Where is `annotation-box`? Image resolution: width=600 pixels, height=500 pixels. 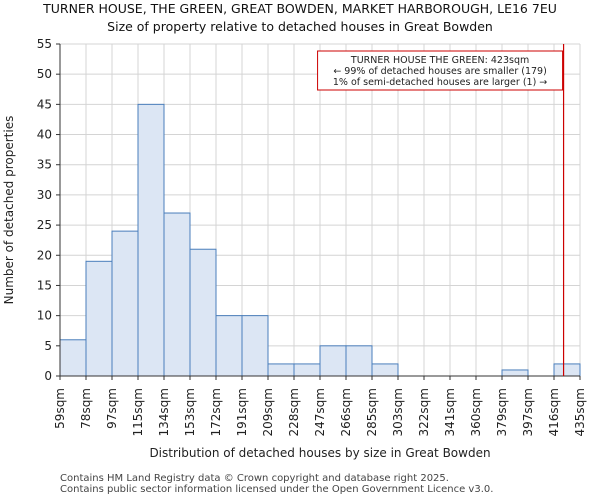
annotation-box is located at coordinates (440, 70).